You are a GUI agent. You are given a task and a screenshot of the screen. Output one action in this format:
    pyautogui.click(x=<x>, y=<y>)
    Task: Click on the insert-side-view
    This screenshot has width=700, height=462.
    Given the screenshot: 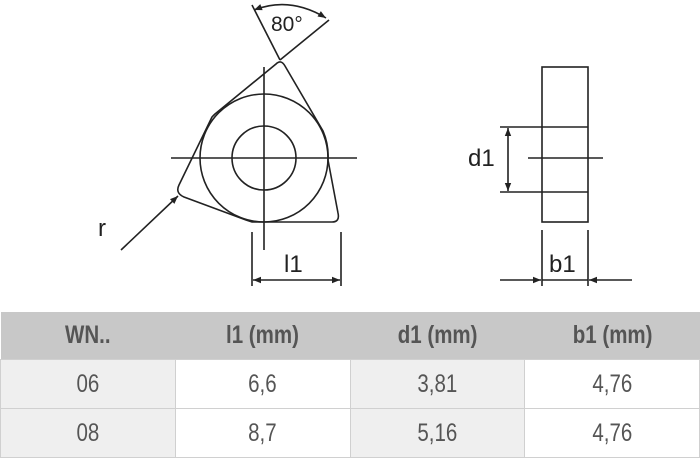 What is the action you would take?
    pyautogui.click(x=565, y=144)
    